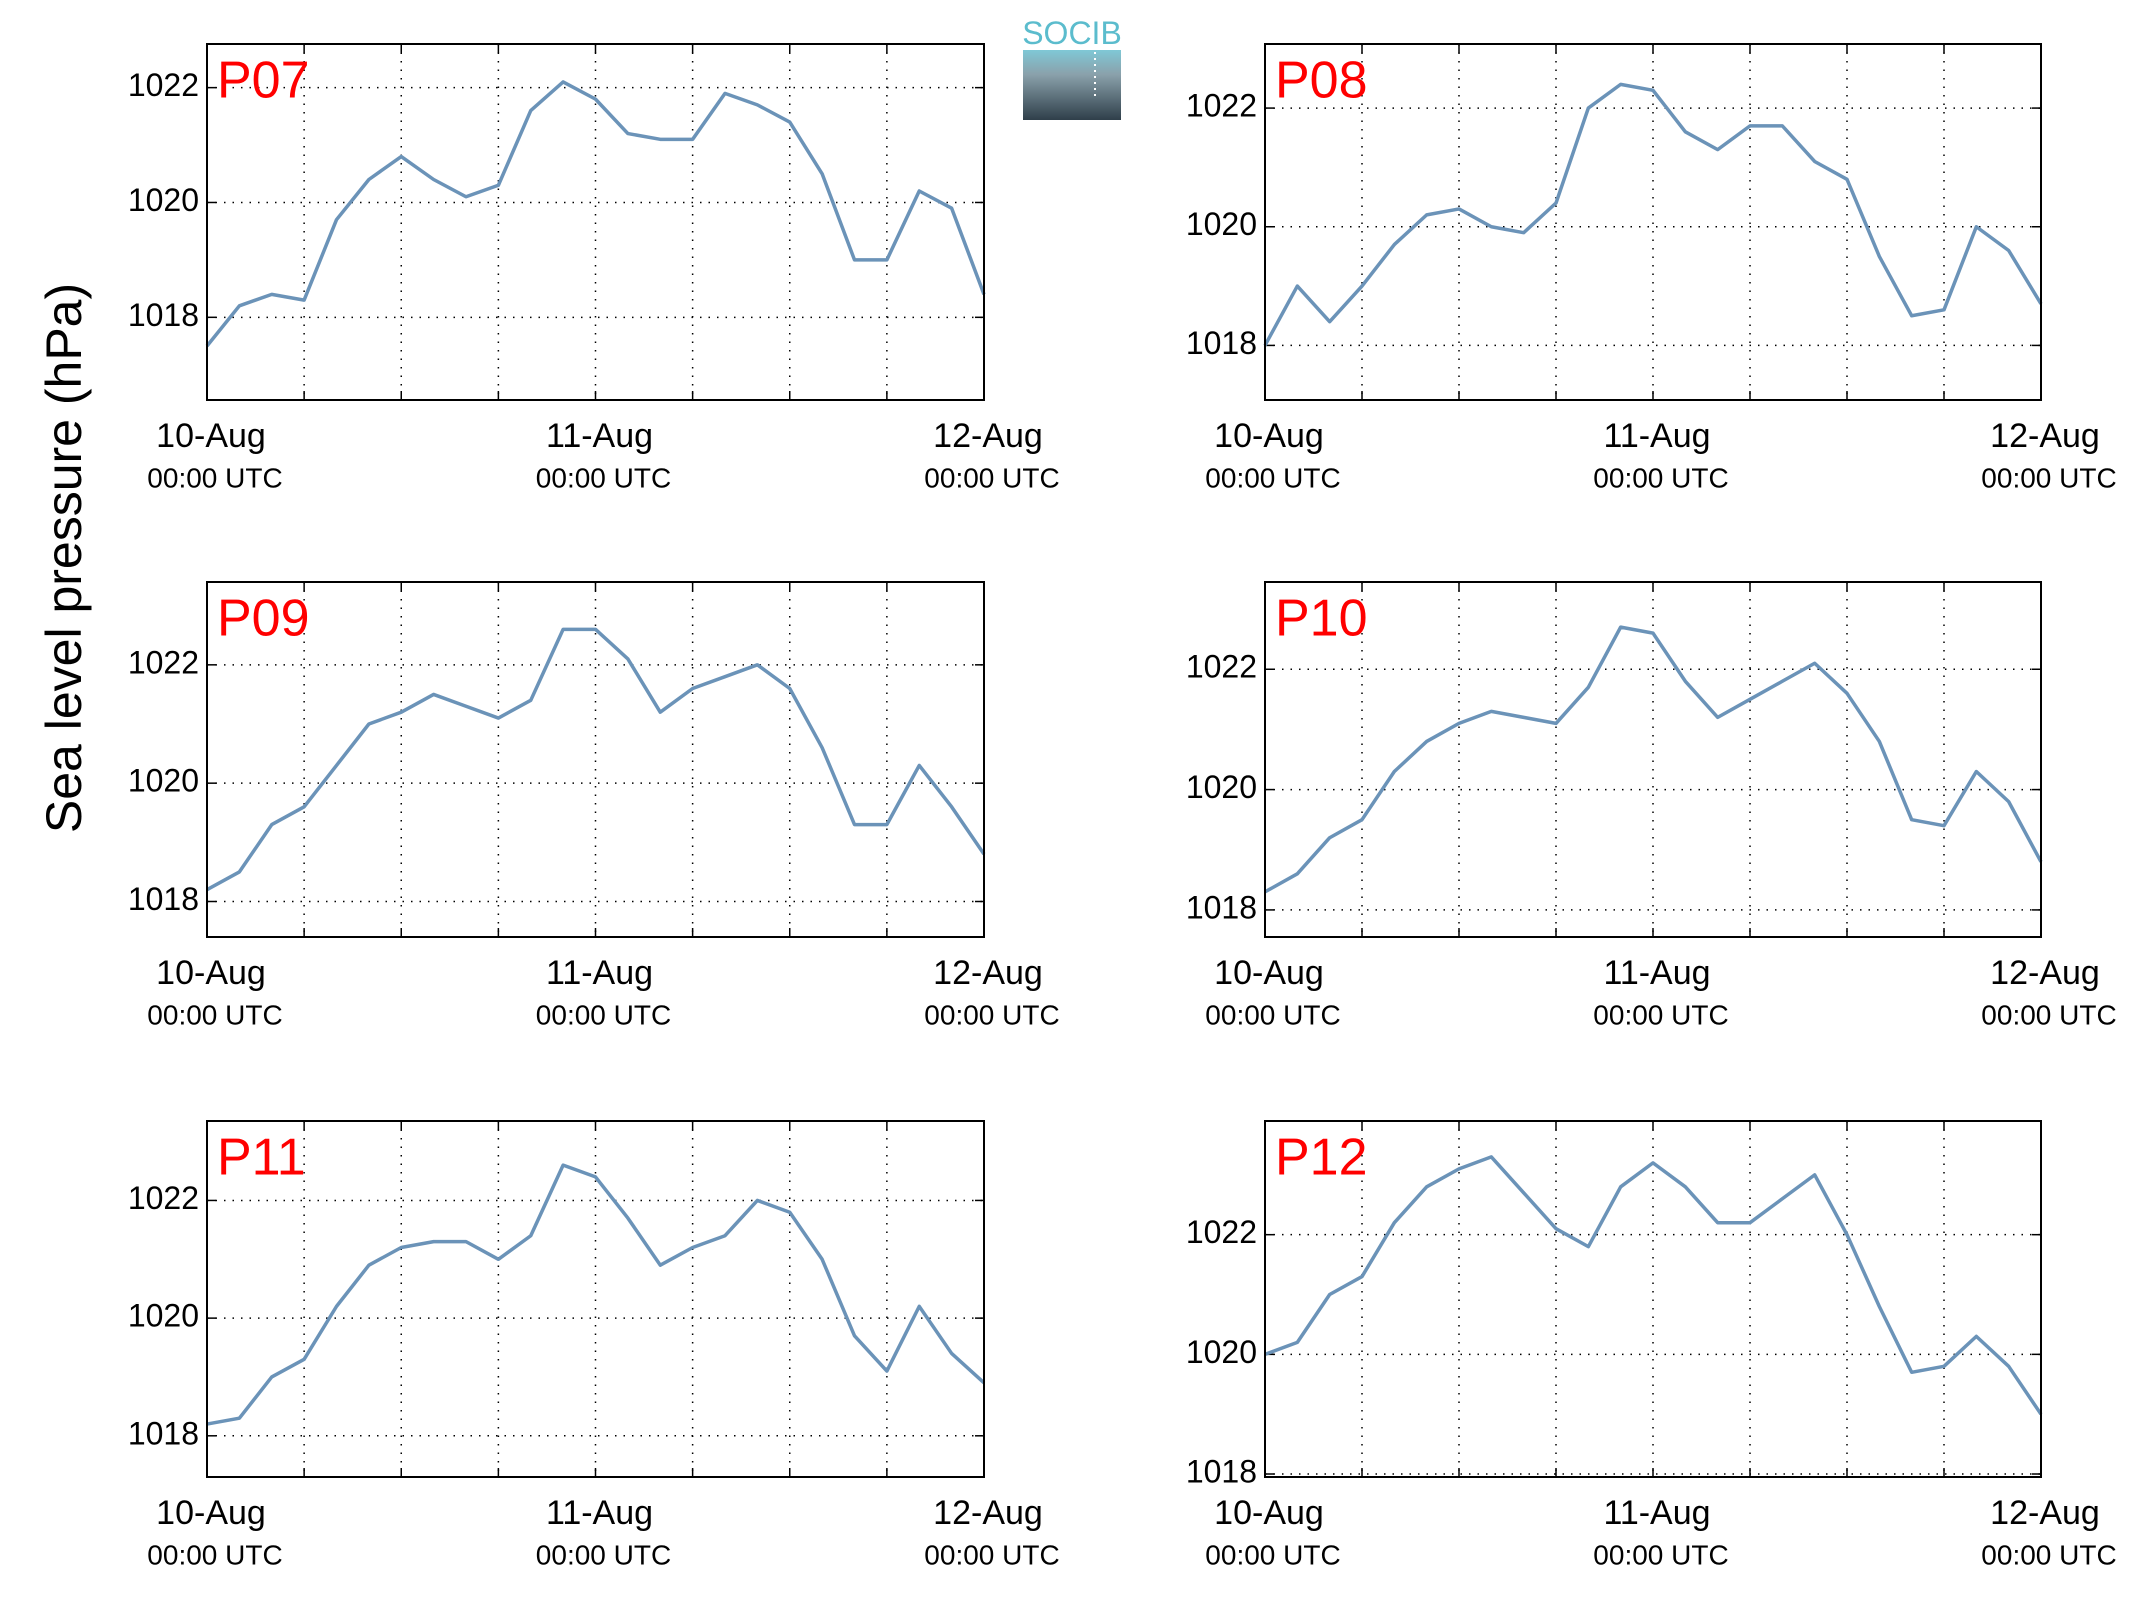 The image size is (2133, 1613). I want to click on logo-box, so click(1072, 85).